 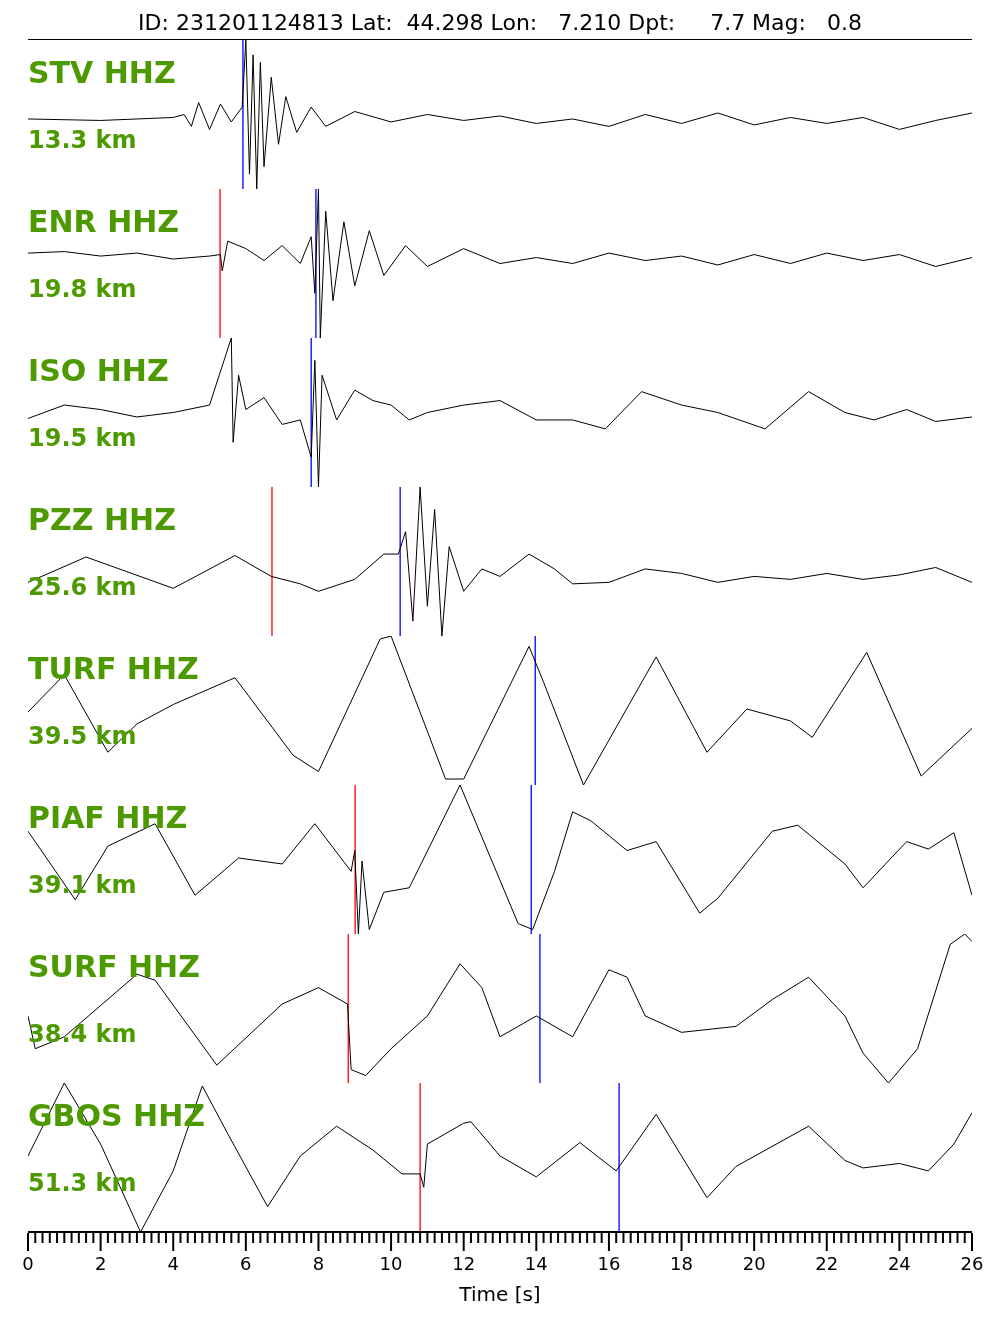 I want to click on x-tick-label: 20, so click(x=754, y=1263).